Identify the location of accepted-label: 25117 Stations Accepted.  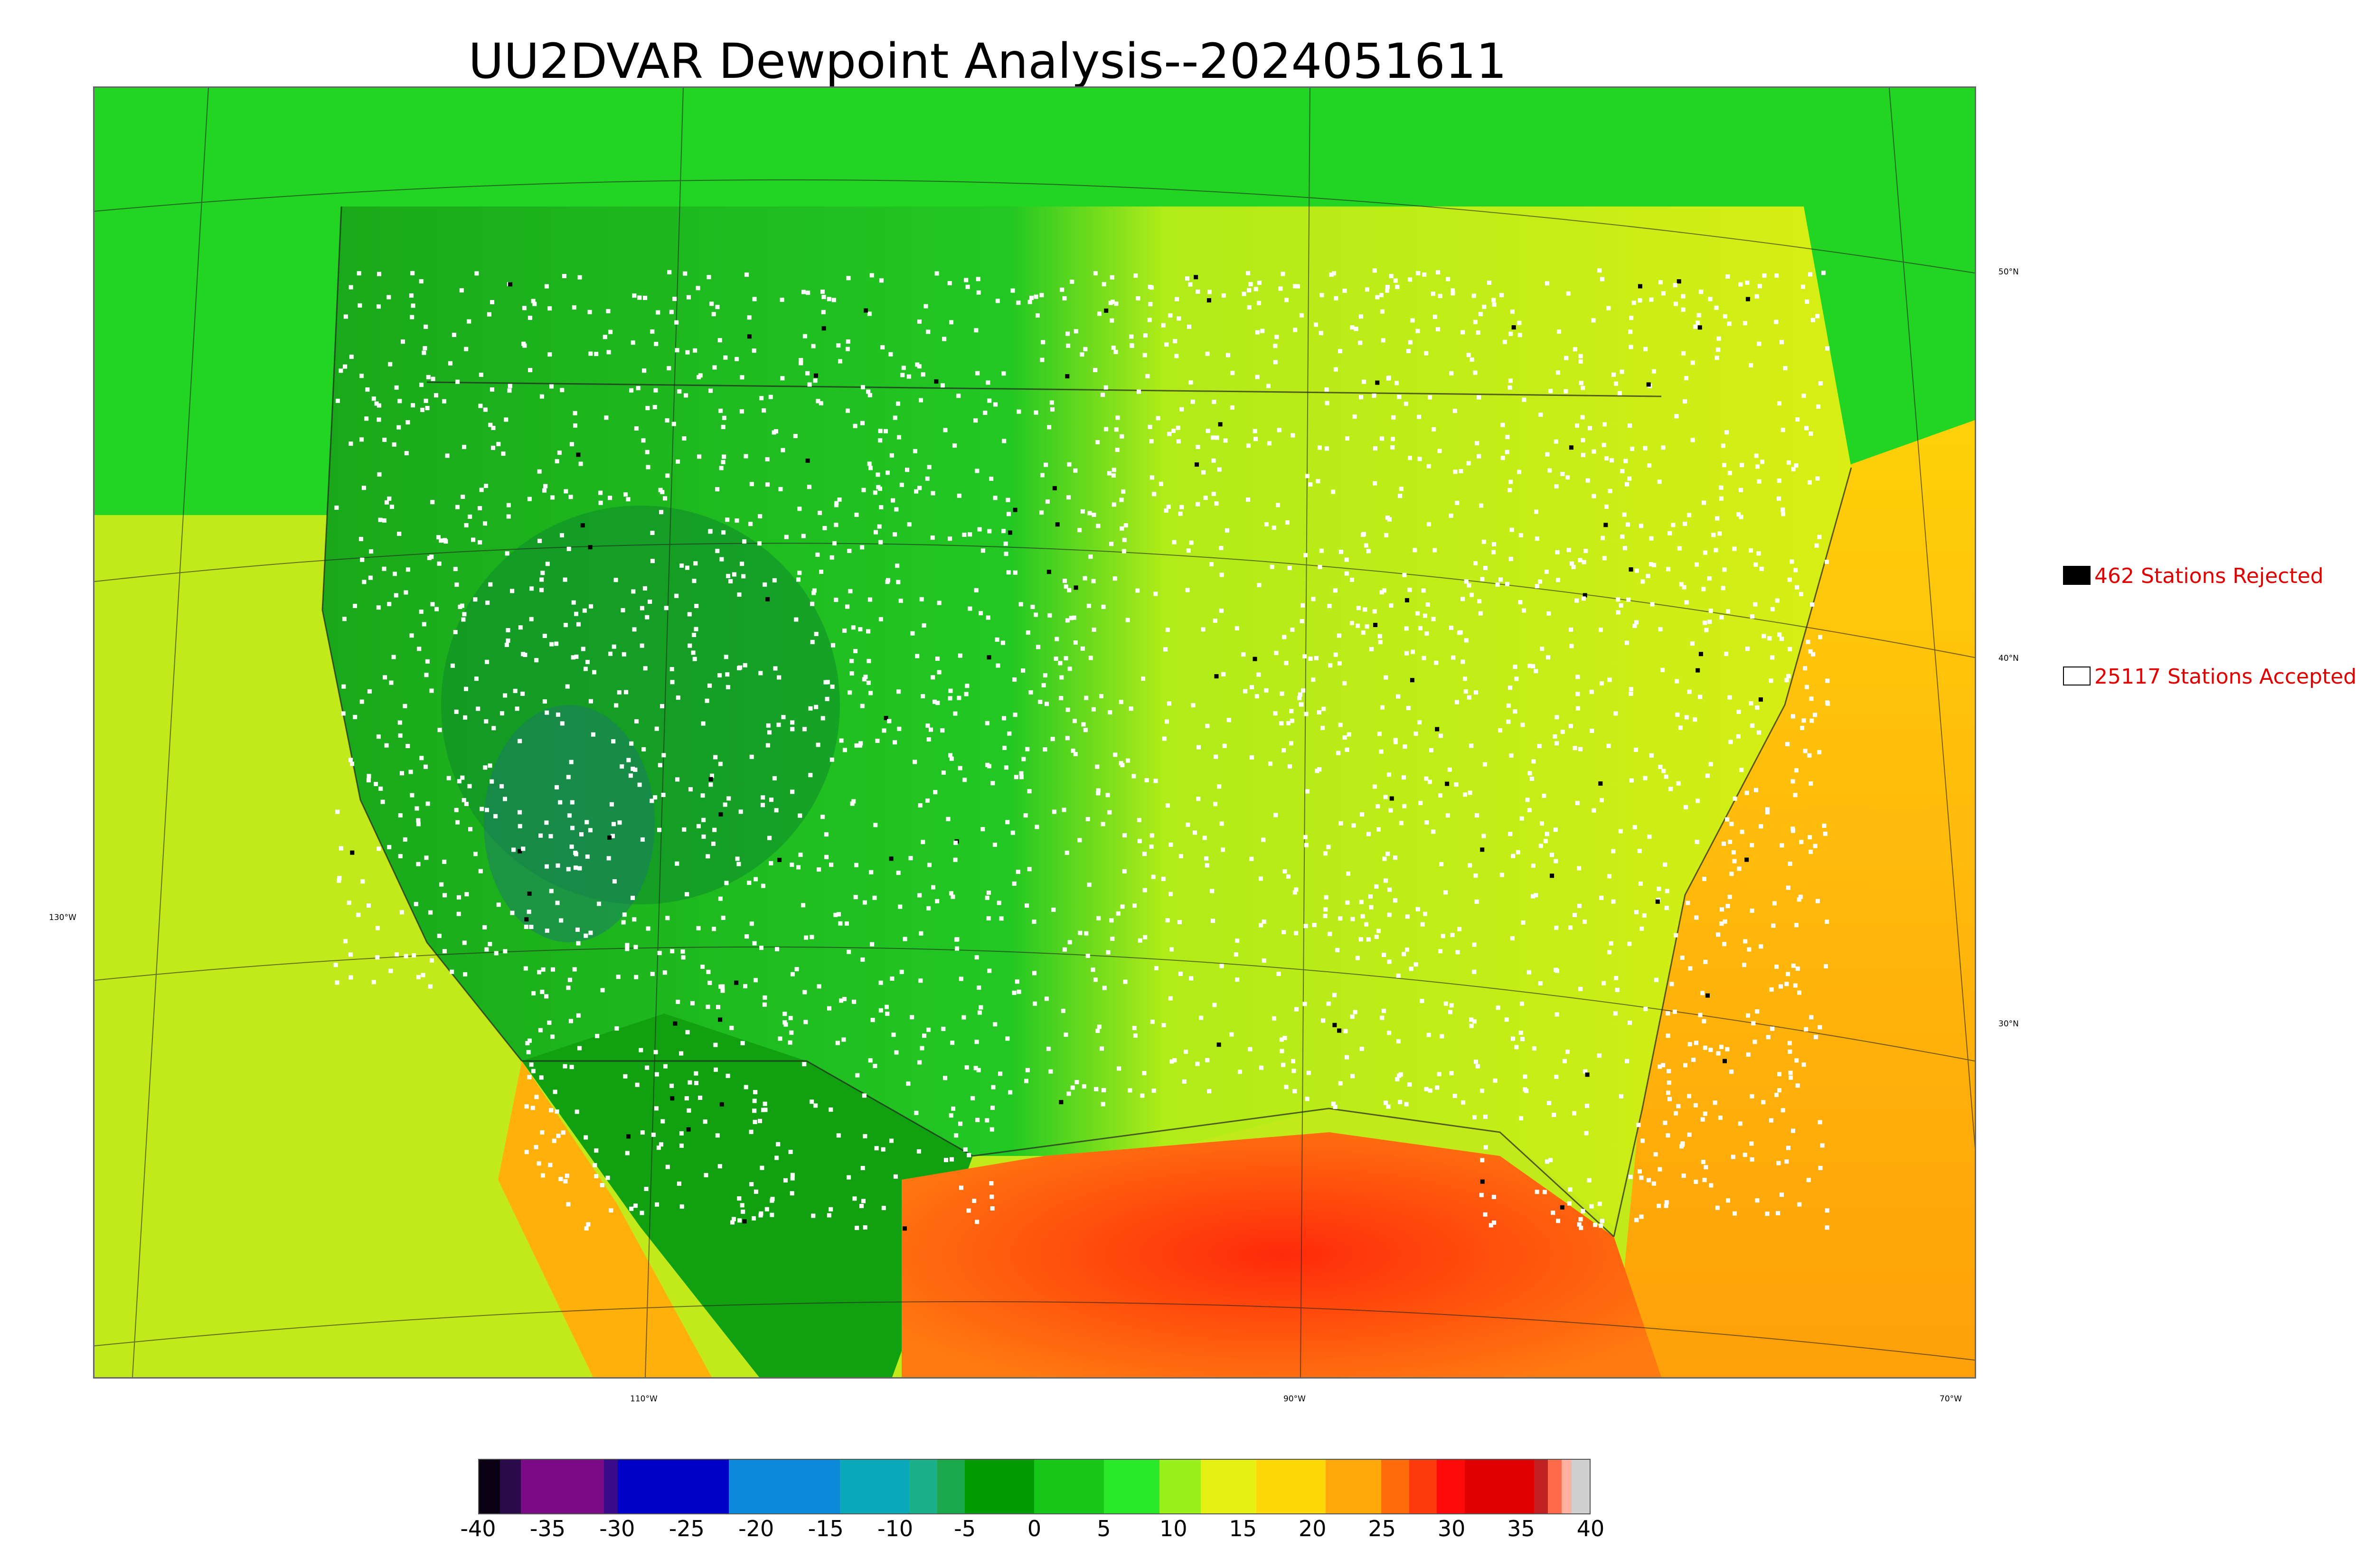
(2225, 677).